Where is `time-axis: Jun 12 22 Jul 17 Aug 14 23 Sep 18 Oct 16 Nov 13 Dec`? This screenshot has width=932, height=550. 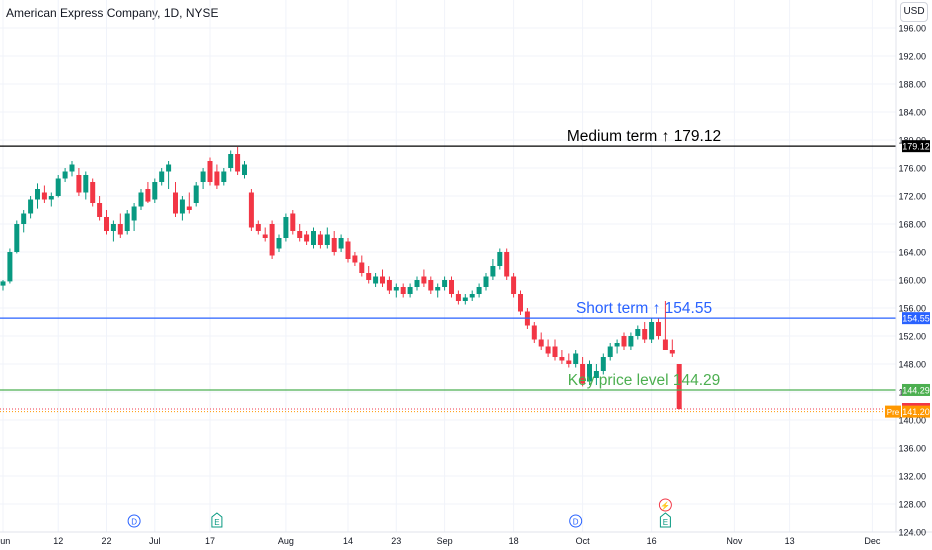 time-axis: Jun 12 22 Jul 17 Aug 14 23 Sep 18 Oct 16 Nov 13 Dec is located at coordinates (440, 541).